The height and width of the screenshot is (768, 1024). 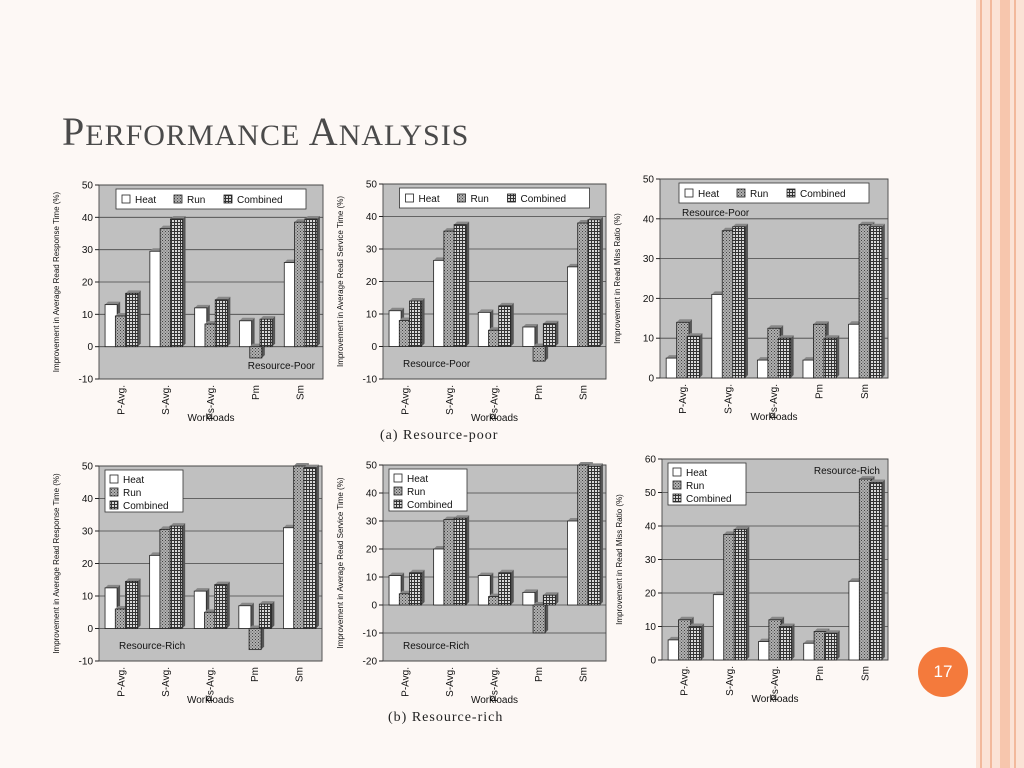 I want to click on y-axis-label: Improvement in Read Miss Ratio (%), so click(x=619, y=559).